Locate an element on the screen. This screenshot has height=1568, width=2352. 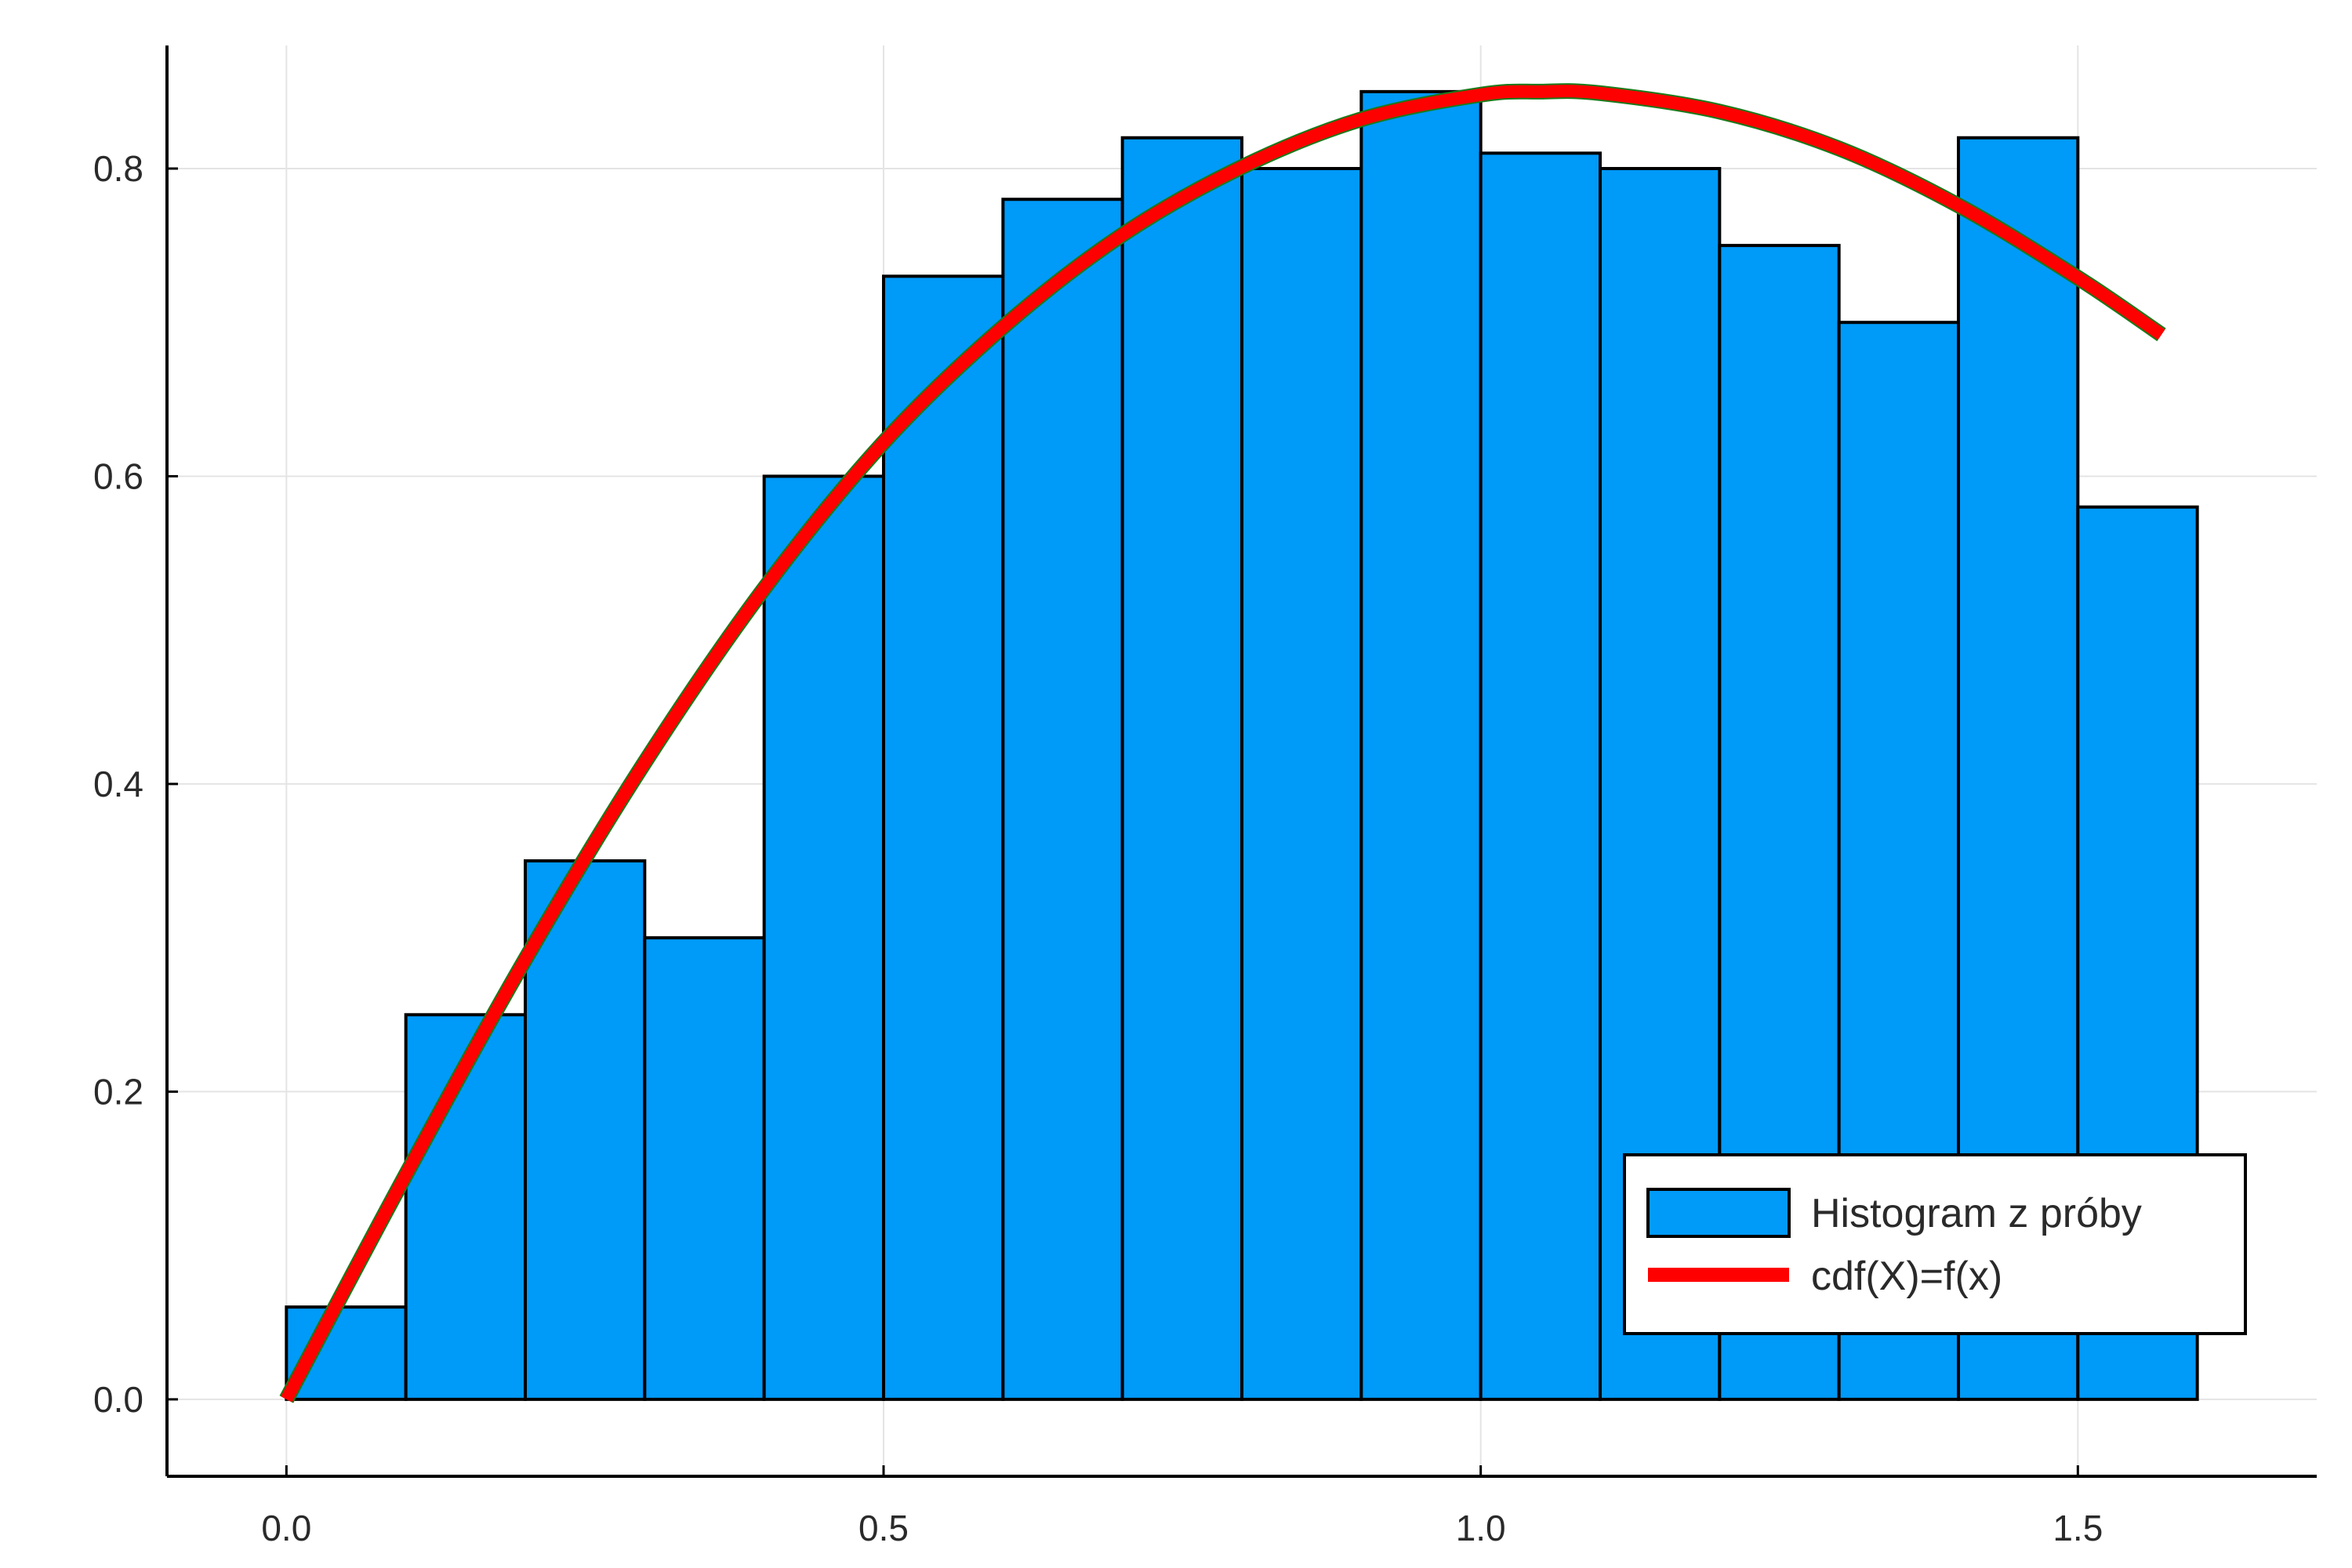
legend: Histogram z próby cdf(X)=f(x) is located at coordinates (1935, 1244).